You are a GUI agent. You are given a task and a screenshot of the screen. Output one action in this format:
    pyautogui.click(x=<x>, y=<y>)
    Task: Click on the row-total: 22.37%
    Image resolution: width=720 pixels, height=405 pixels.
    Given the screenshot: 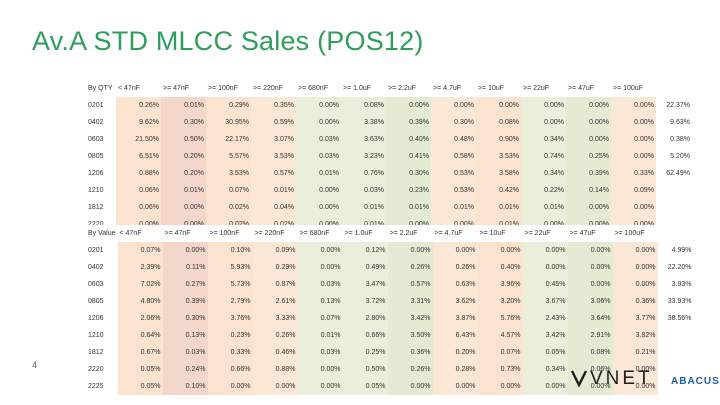 What is the action you would take?
    pyautogui.click(x=674, y=105)
    